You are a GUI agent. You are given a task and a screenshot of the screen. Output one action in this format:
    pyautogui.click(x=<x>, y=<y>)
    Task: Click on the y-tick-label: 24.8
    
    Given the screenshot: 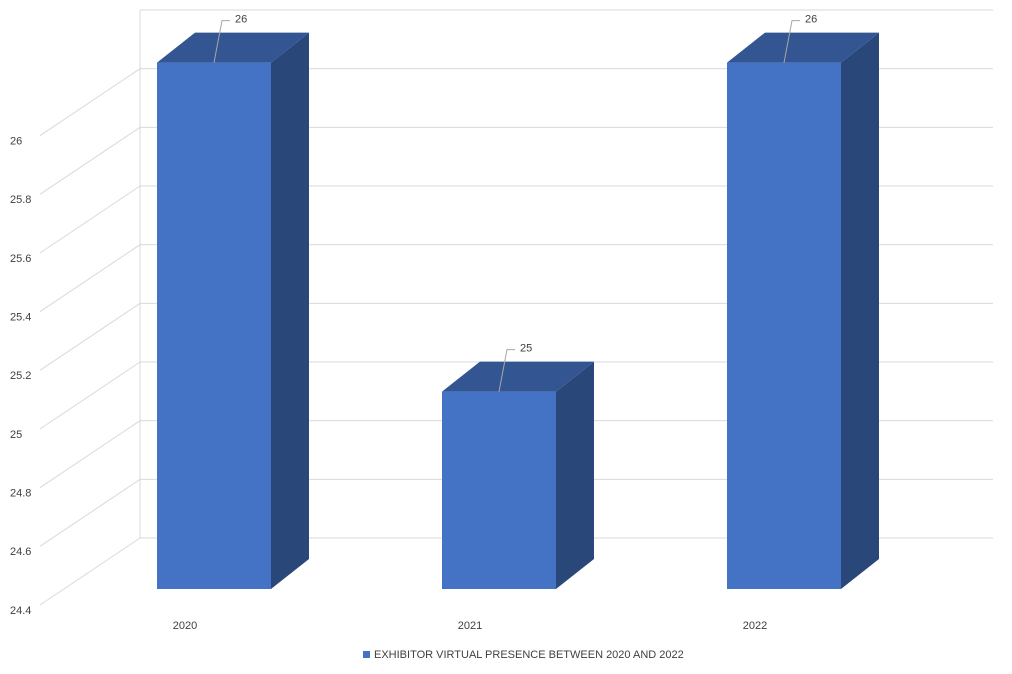 What is the action you would take?
    pyautogui.click(x=20, y=494)
    